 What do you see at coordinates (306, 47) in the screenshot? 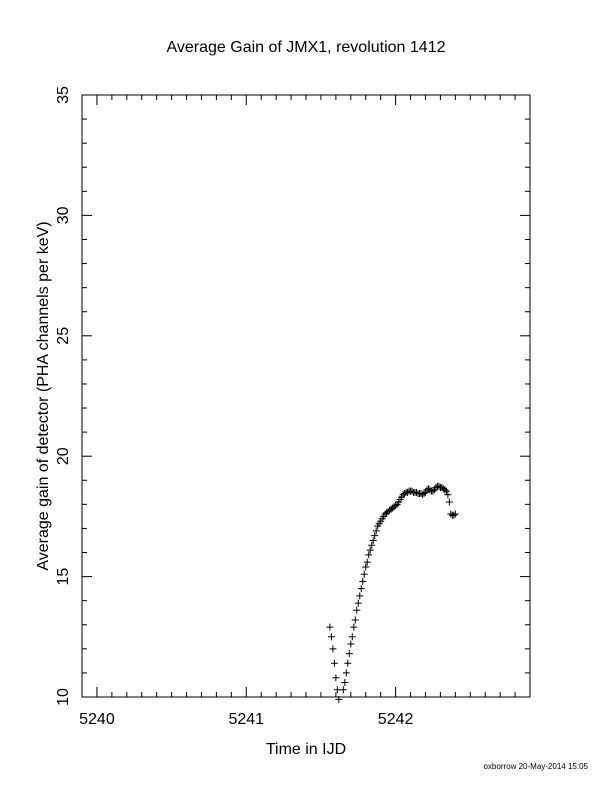
I see `chart-title: Average Gain of JMX1, revolution 1412` at bounding box center [306, 47].